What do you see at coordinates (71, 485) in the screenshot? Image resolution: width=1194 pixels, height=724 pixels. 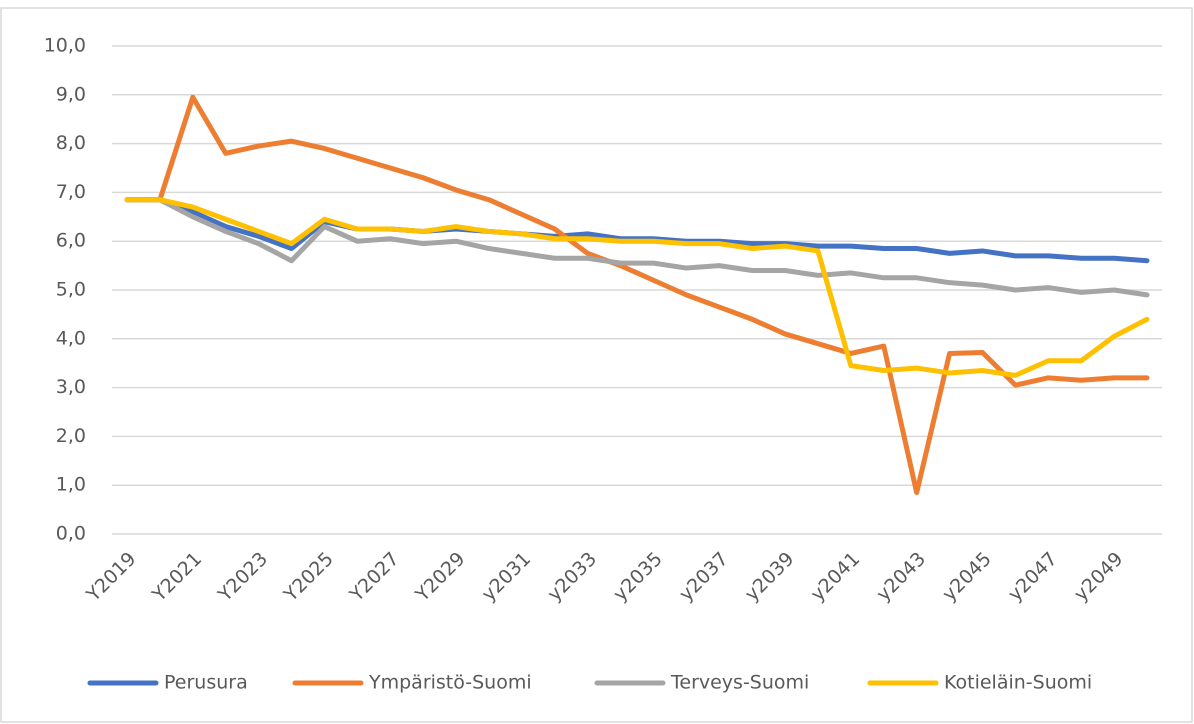 I see `y-tick-label: 1,0` at bounding box center [71, 485].